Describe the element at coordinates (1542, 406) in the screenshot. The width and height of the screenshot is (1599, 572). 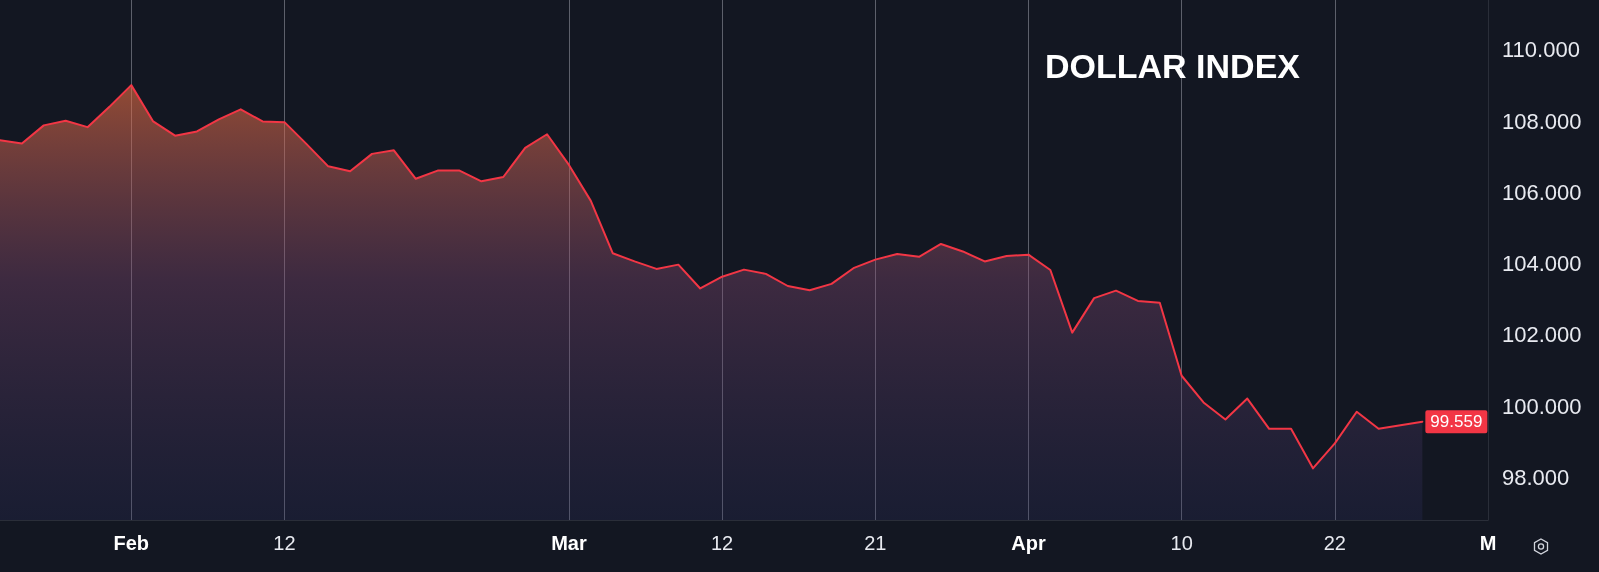
I see `y-tick-label: 100.000` at that location.